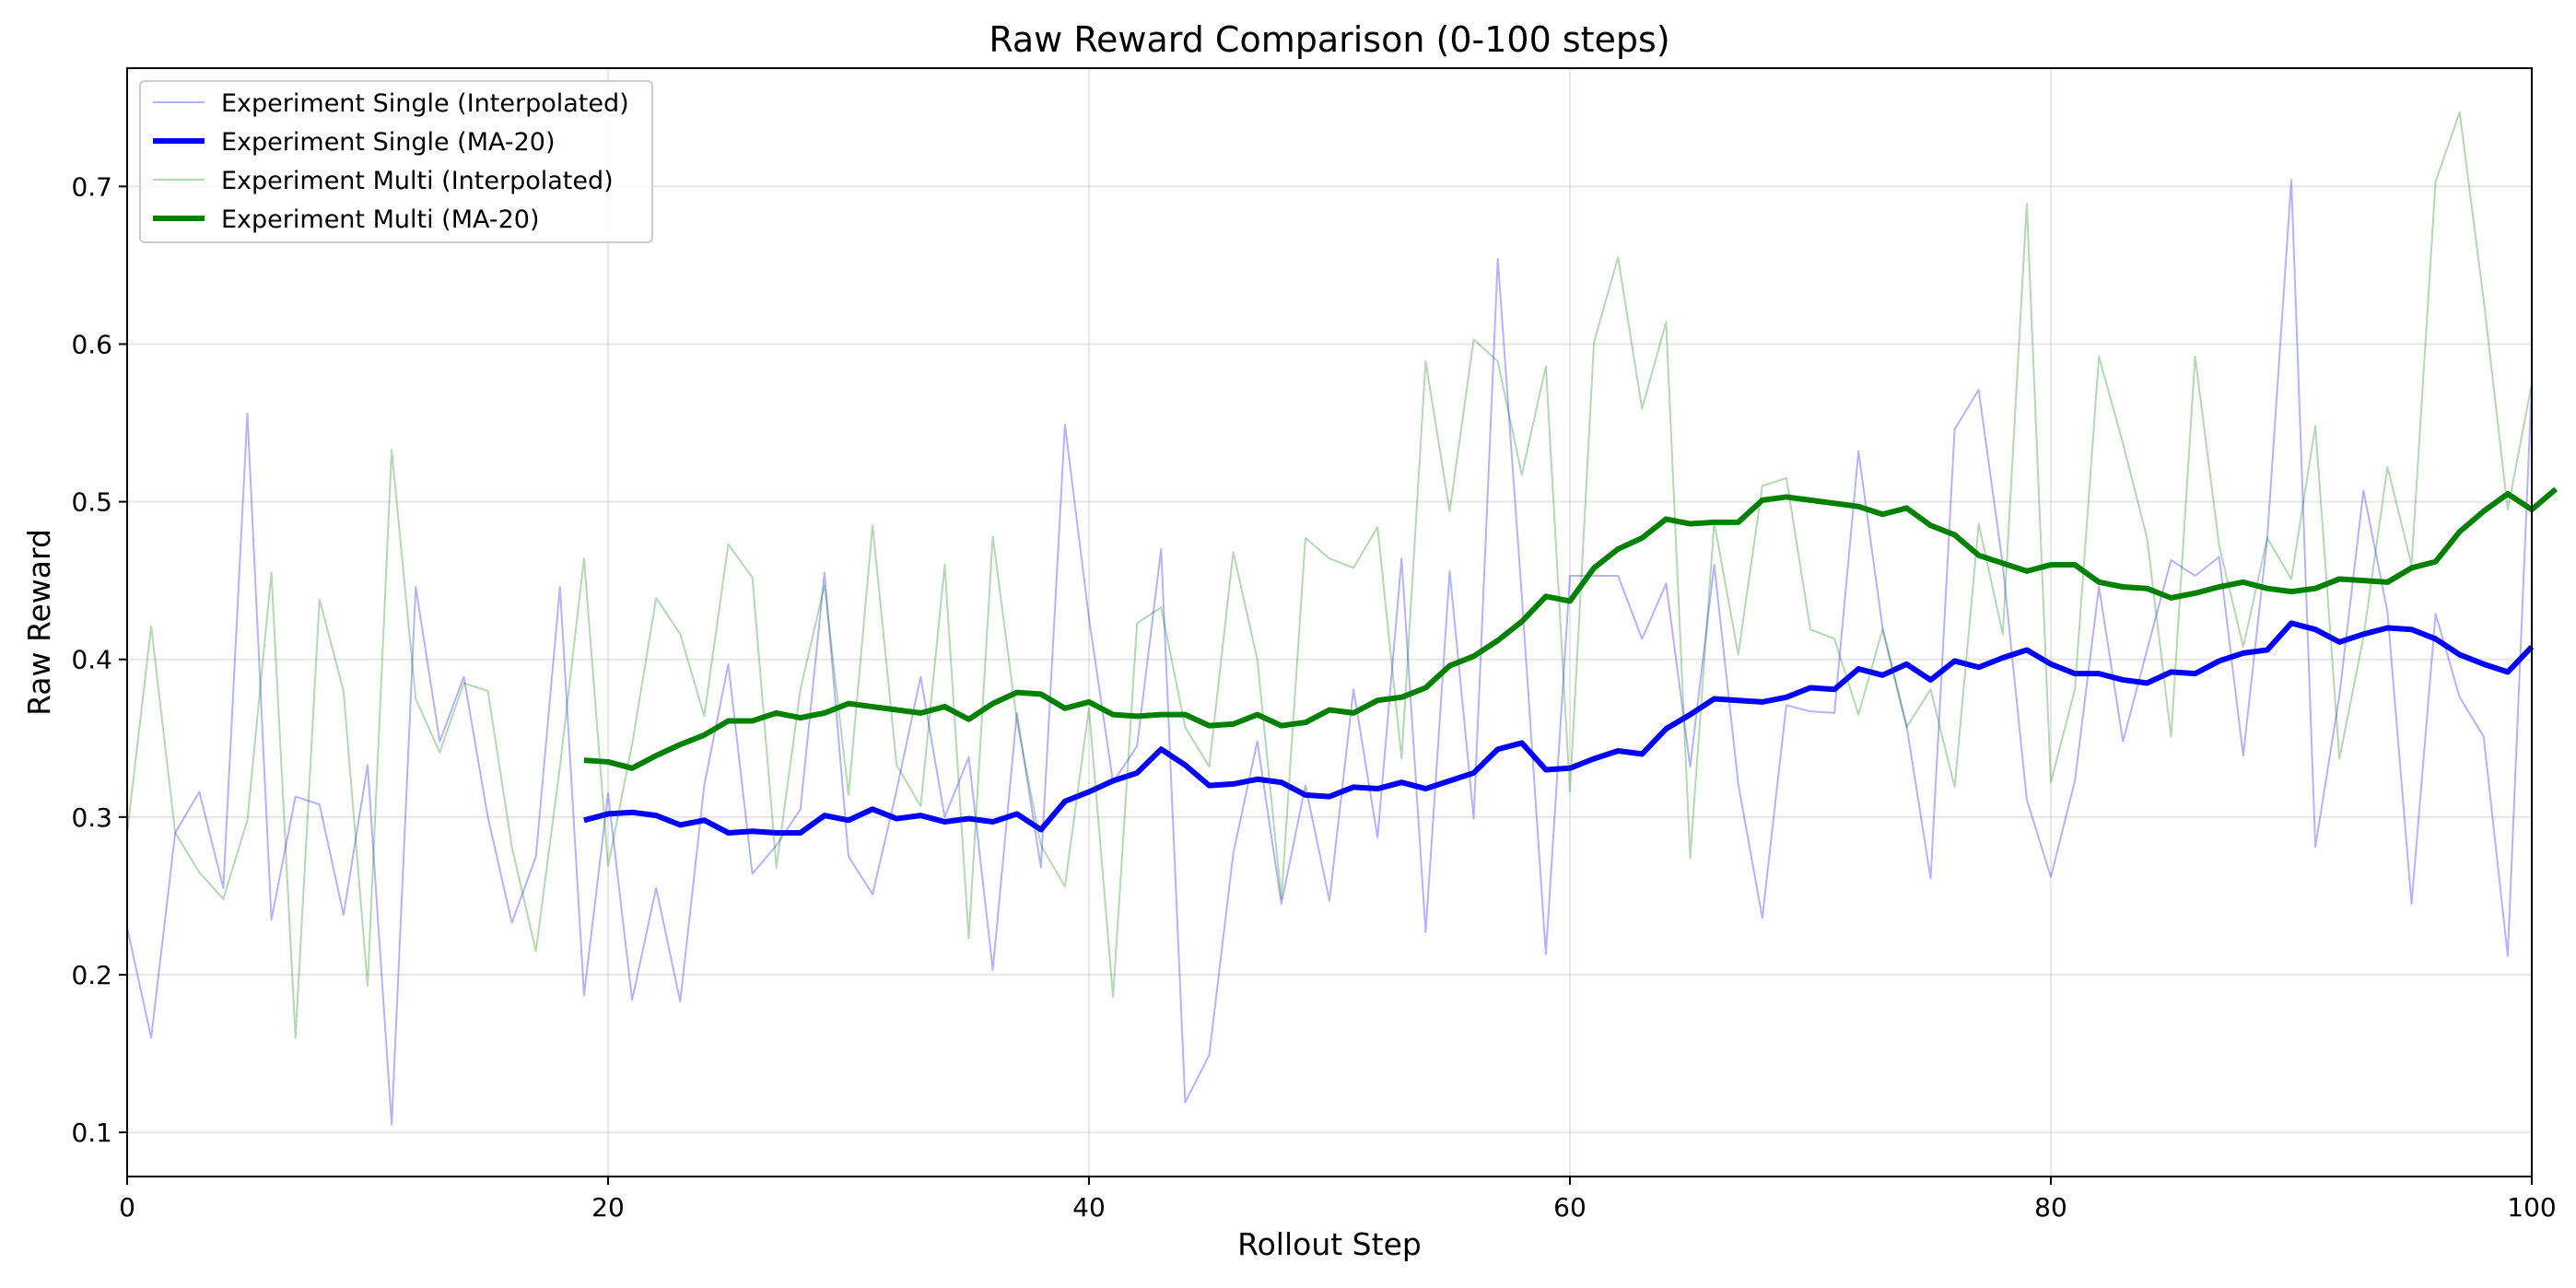  I want to click on y-axis-label: Raw Reward, so click(39, 622).